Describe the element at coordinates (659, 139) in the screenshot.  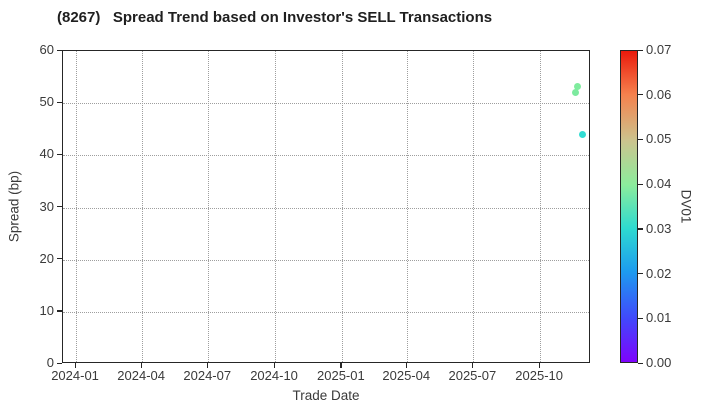
I see `colorbar-tick-label: 0.05` at that location.